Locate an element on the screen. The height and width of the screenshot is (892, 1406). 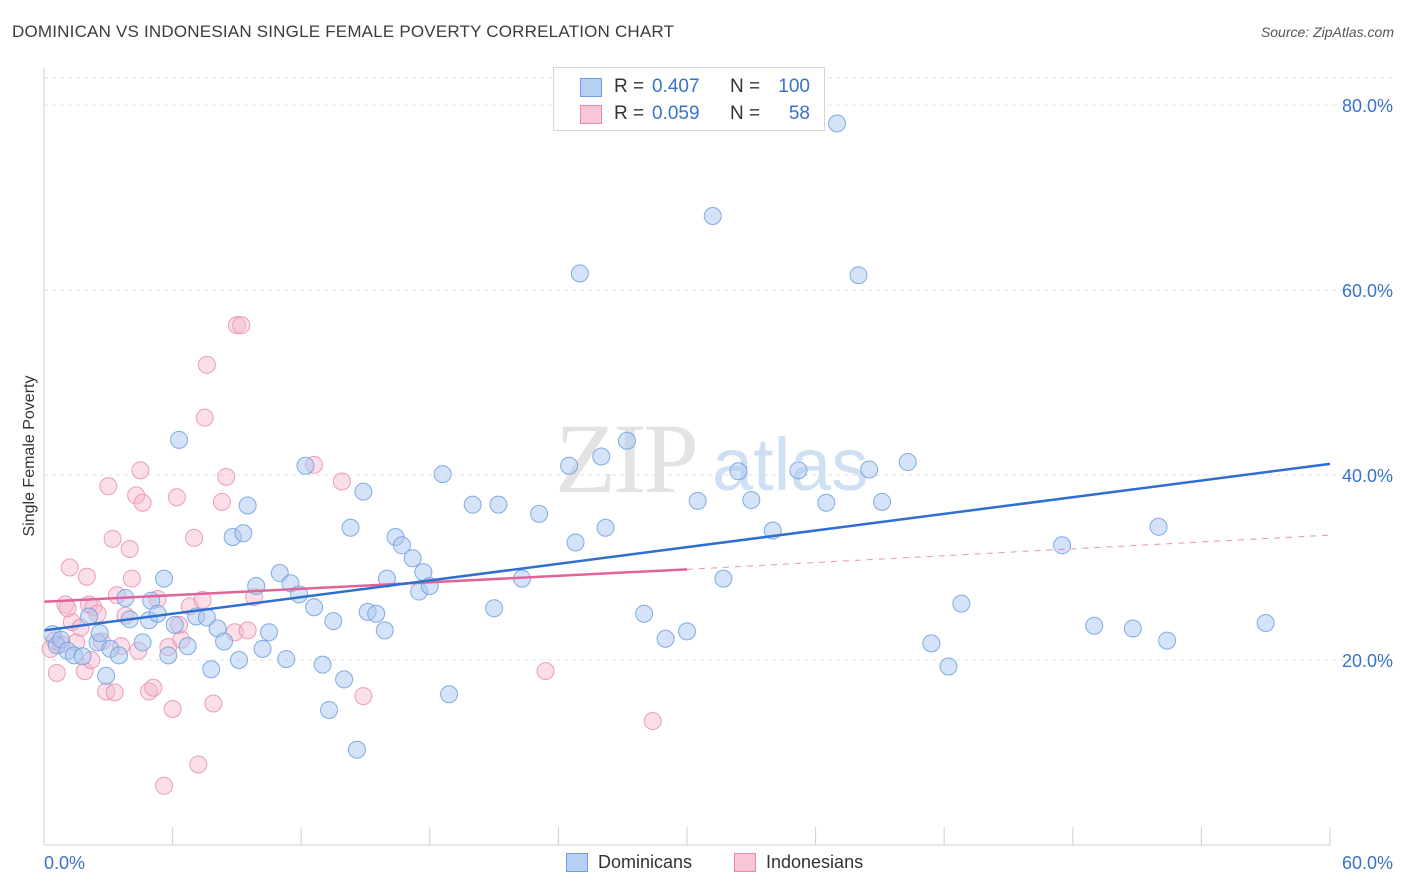
indonesian-trend-line is located at coordinates (365, 585).